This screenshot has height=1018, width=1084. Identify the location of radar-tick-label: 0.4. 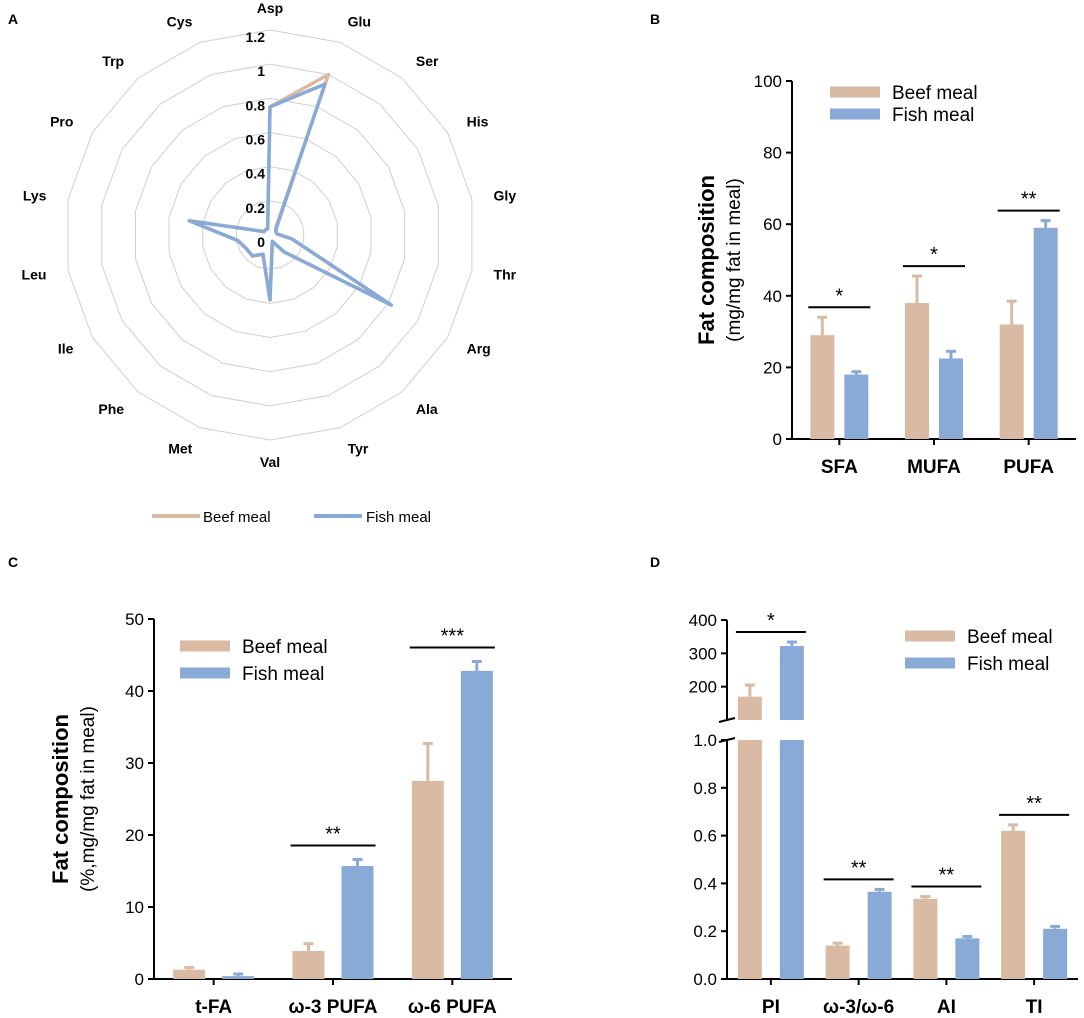
(256, 174).